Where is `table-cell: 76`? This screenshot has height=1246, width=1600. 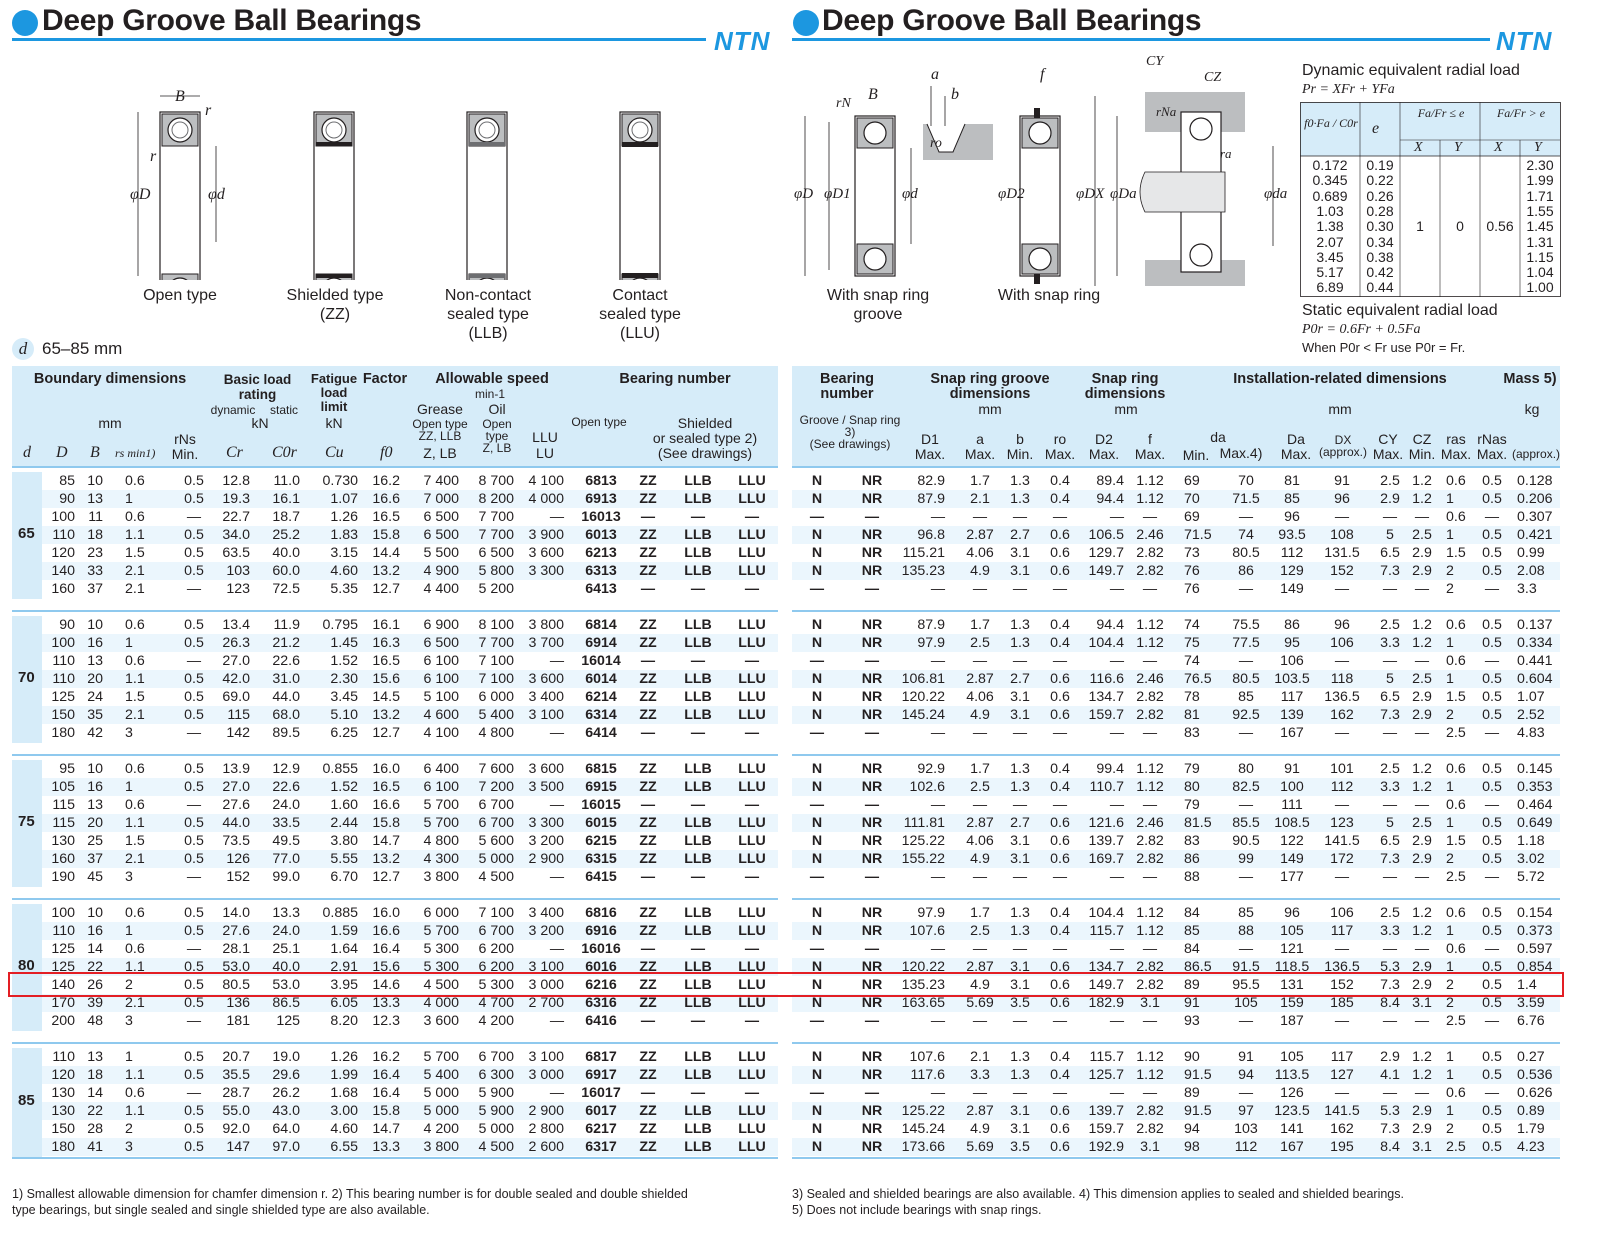
table-cell: 76 is located at coordinates (1192, 570).